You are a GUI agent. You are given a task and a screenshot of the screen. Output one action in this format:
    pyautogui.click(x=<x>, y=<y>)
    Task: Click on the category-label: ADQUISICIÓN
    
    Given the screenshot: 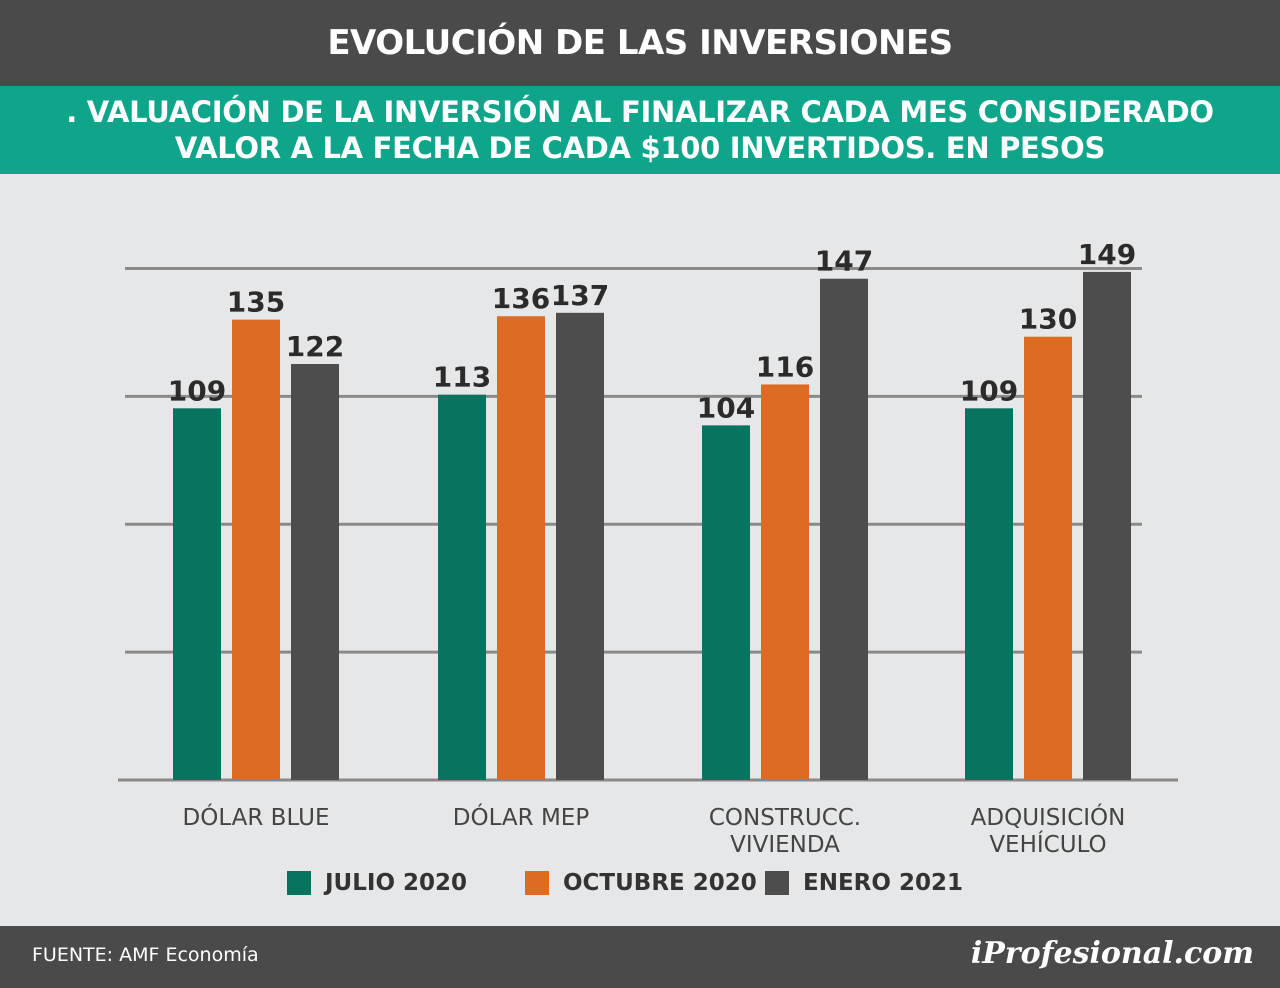 What is the action you would take?
    pyautogui.click(x=1048, y=817)
    